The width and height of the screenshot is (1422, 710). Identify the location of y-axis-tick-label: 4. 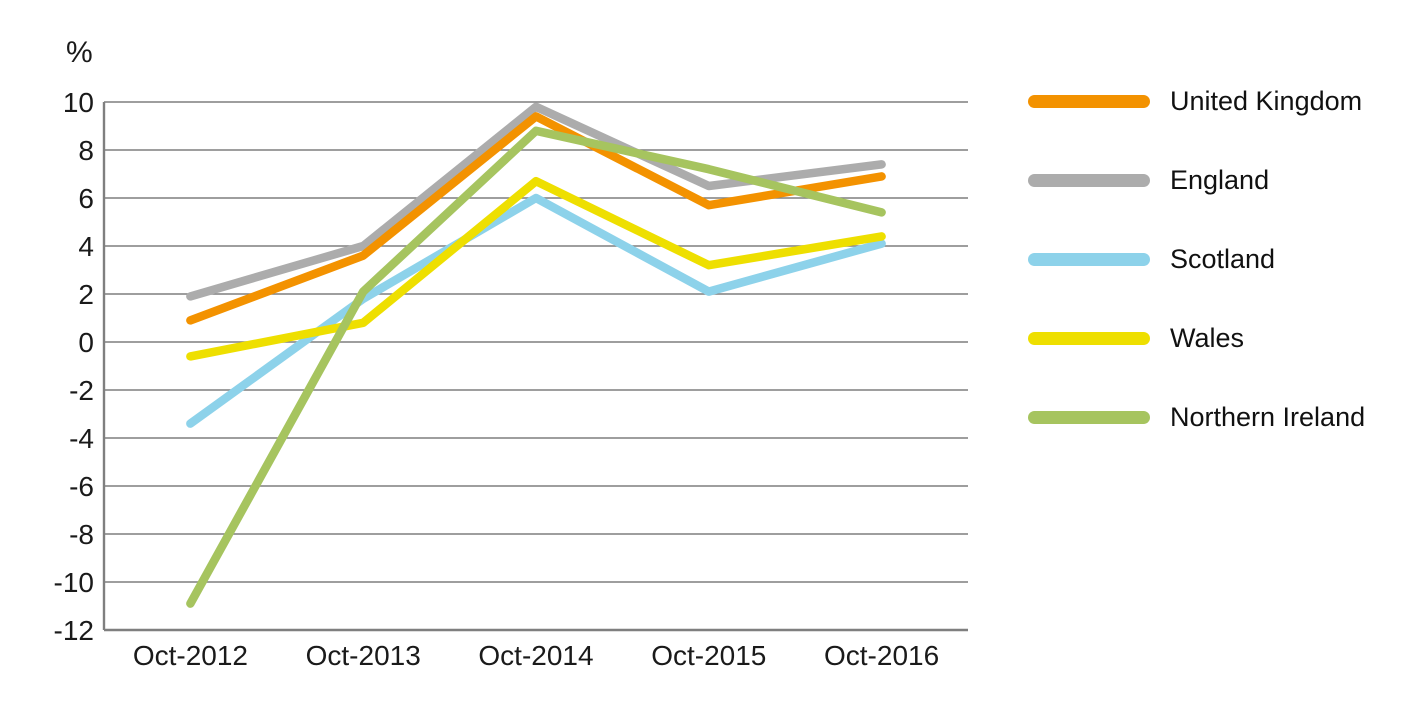
(86, 246).